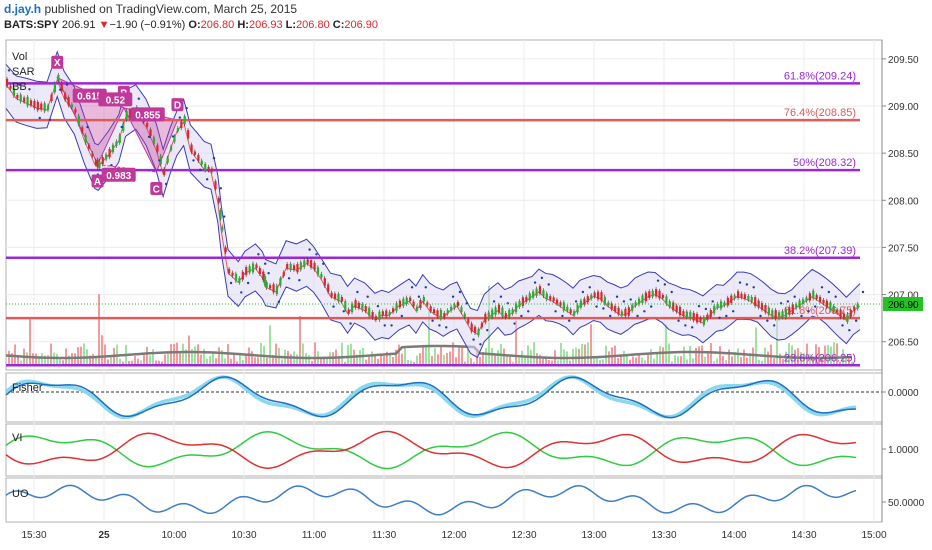 The height and width of the screenshot is (550, 932). Describe the element at coordinates (57, 63) in the screenshot. I see `pattern-point-label: X` at that location.